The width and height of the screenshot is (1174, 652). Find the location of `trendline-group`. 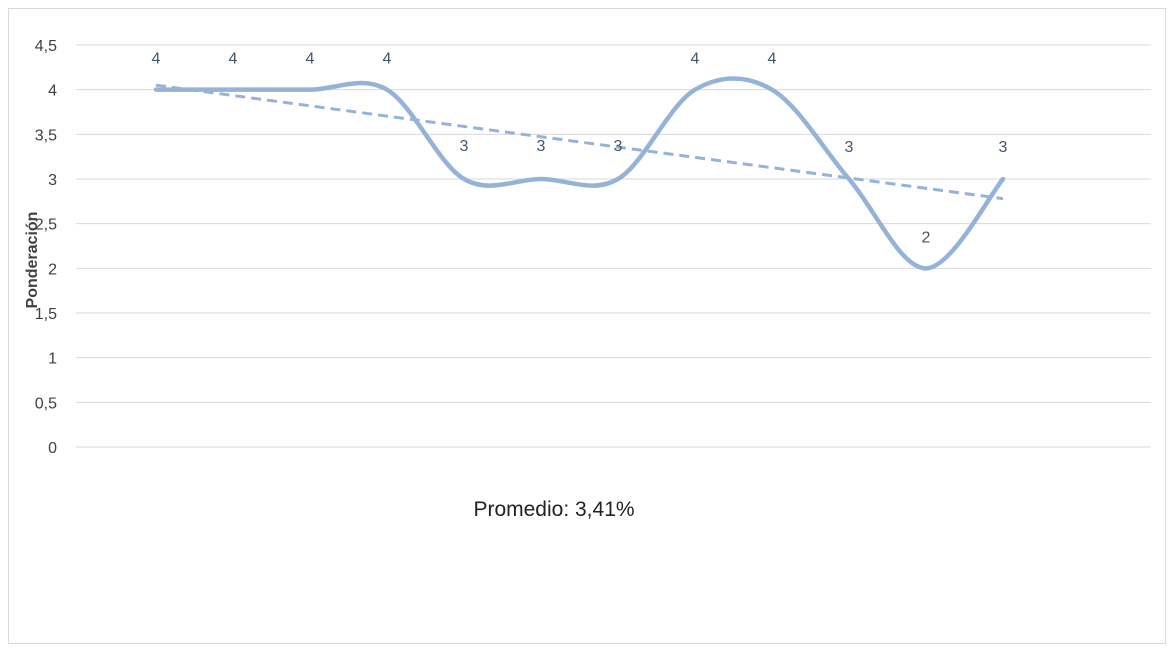

trendline-group is located at coordinates (579, 142).